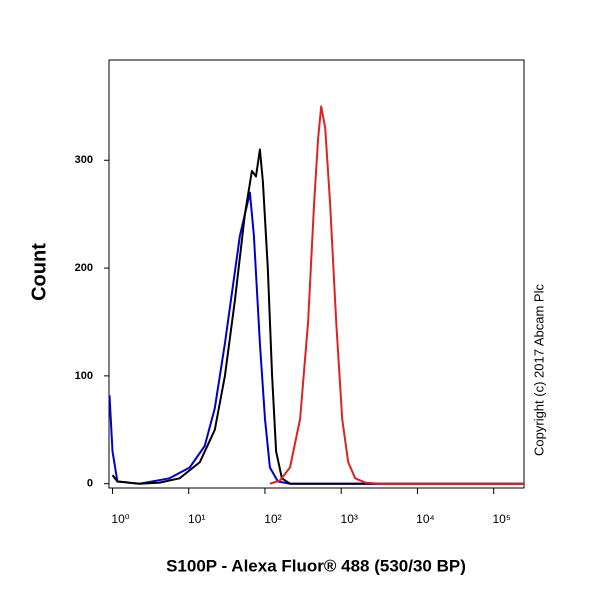 This screenshot has height=600, width=600. What do you see at coordinates (90, 484) in the screenshot?
I see `y-tick-label: 0` at bounding box center [90, 484].